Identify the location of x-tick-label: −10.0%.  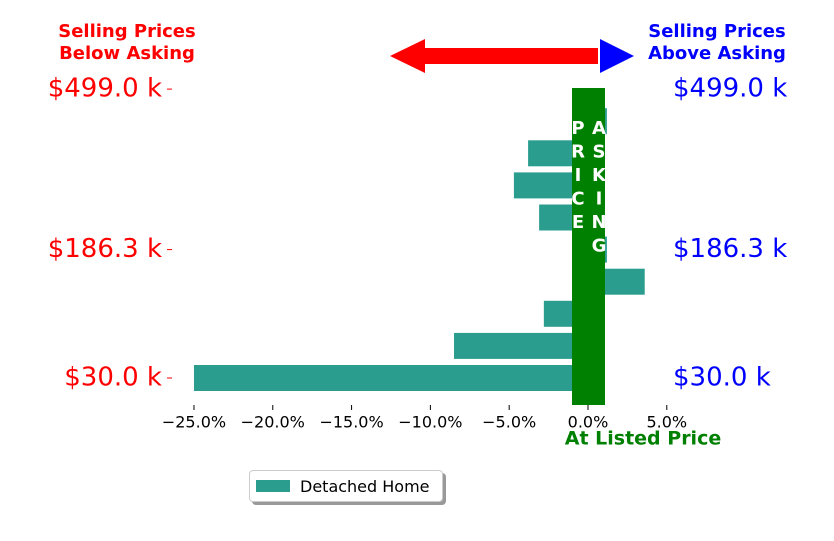
(430, 422).